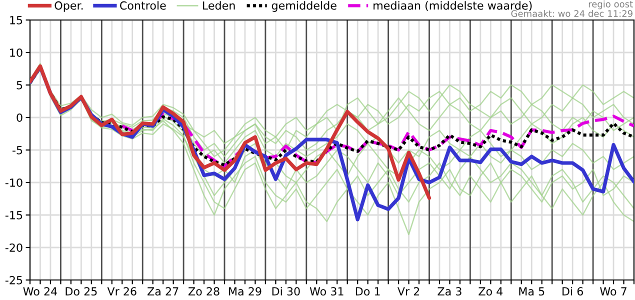  What do you see at coordinates (531, 291) in the screenshot?
I see `x-tick-label: Ma 5` at bounding box center [531, 291].